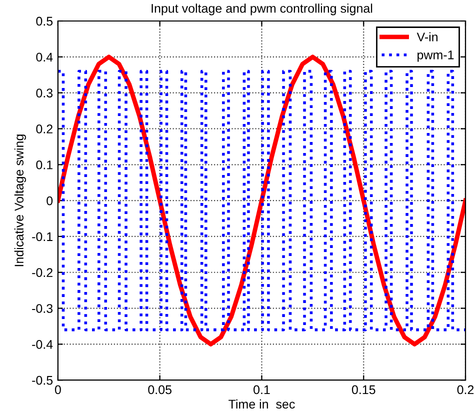  Describe the element at coordinates (20, 200) in the screenshot. I see `y-axis-title: Indicative Voltage swing` at that location.